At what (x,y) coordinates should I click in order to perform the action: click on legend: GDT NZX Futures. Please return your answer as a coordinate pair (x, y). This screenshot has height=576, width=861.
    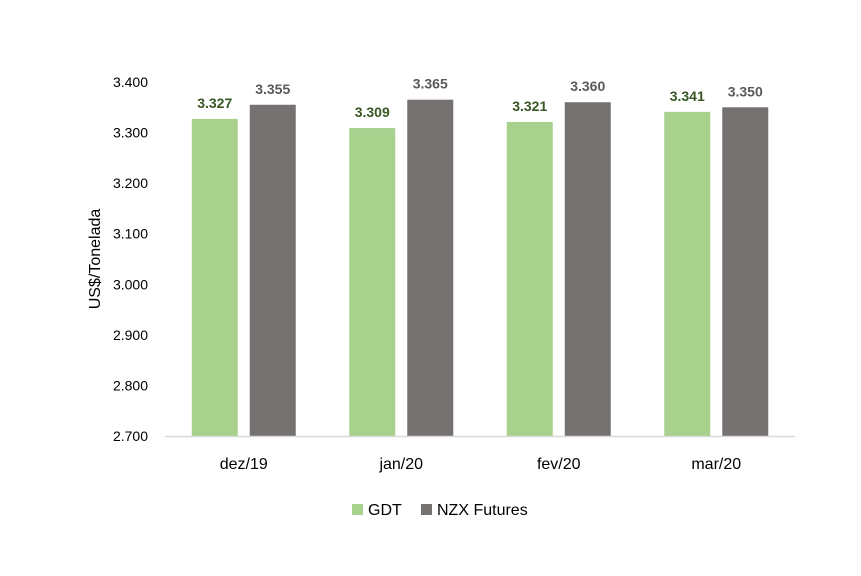
    Looking at the image, I should click on (440, 510).